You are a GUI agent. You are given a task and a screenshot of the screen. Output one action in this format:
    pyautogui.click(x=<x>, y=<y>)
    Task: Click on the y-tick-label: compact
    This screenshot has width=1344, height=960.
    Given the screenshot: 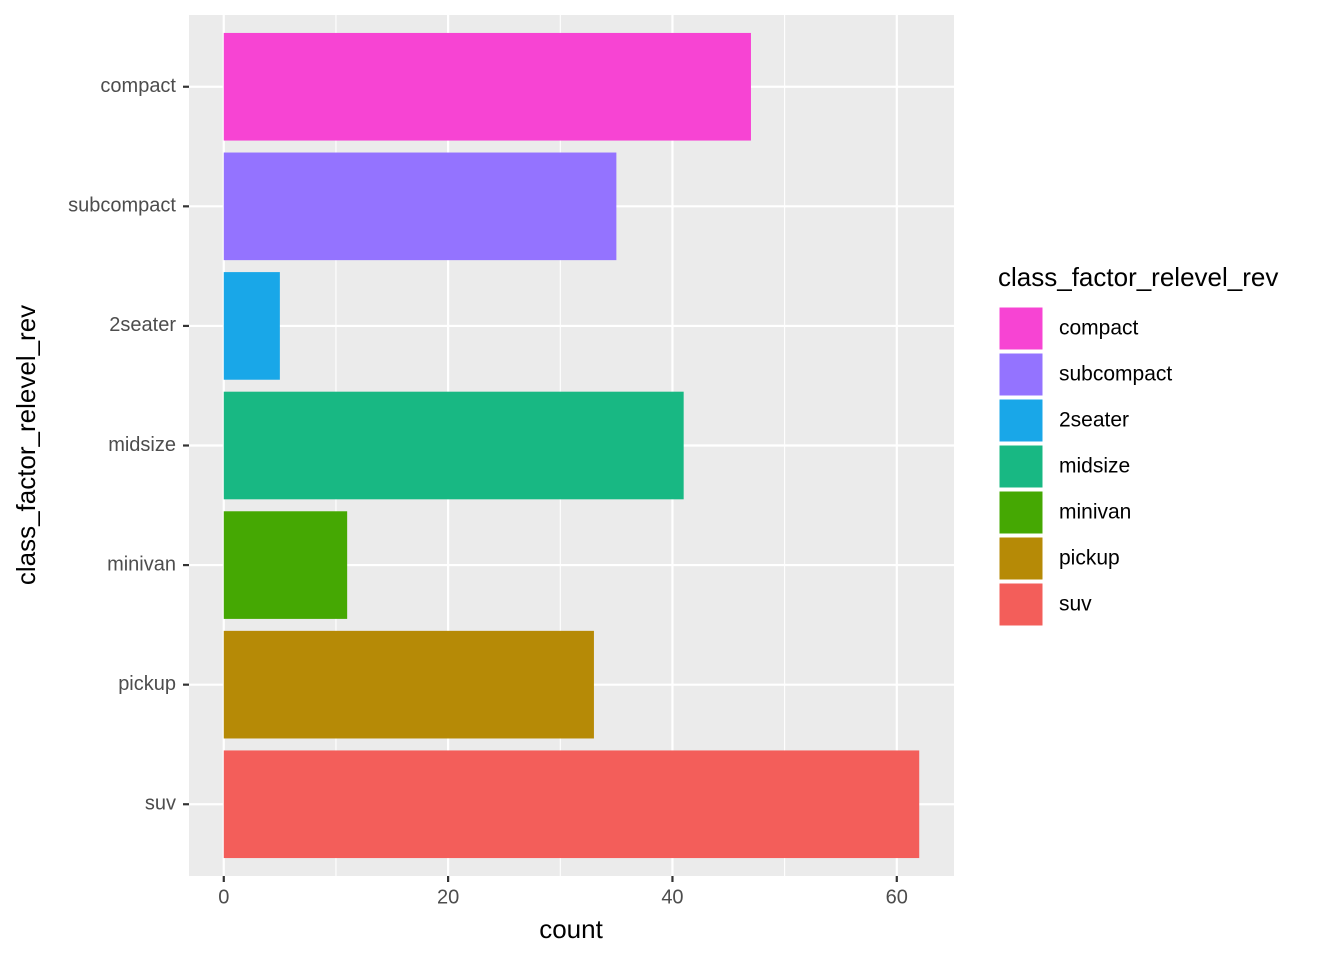 What is the action you would take?
    pyautogui.click(x=138, y=86)
    